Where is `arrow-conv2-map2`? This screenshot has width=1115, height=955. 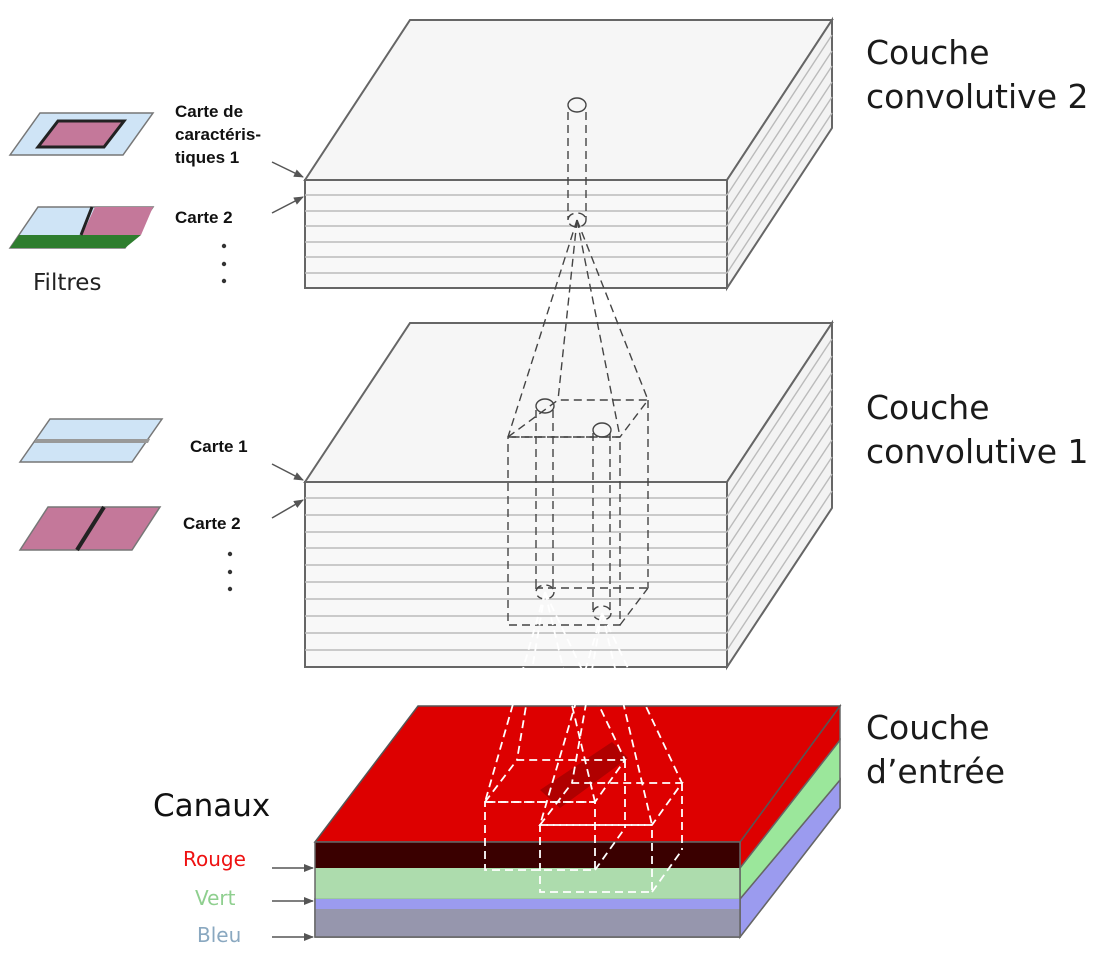 arrow-conv2-map2 is located at coordinates (287, 205).